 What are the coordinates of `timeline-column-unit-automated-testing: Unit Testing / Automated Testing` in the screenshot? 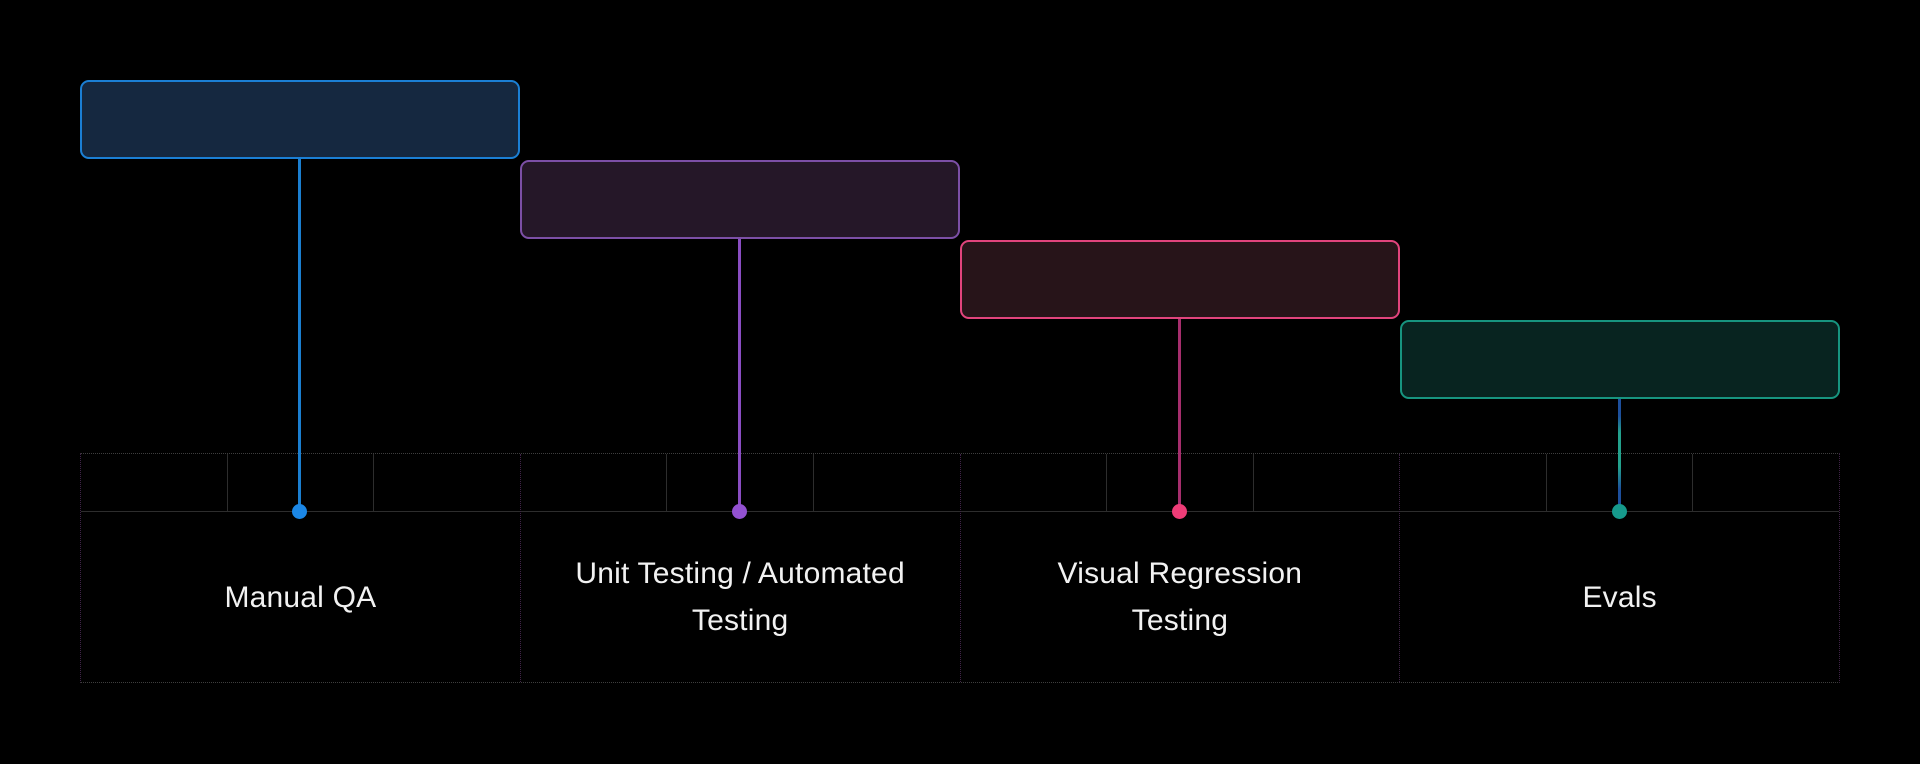 It's located at (740, 568).